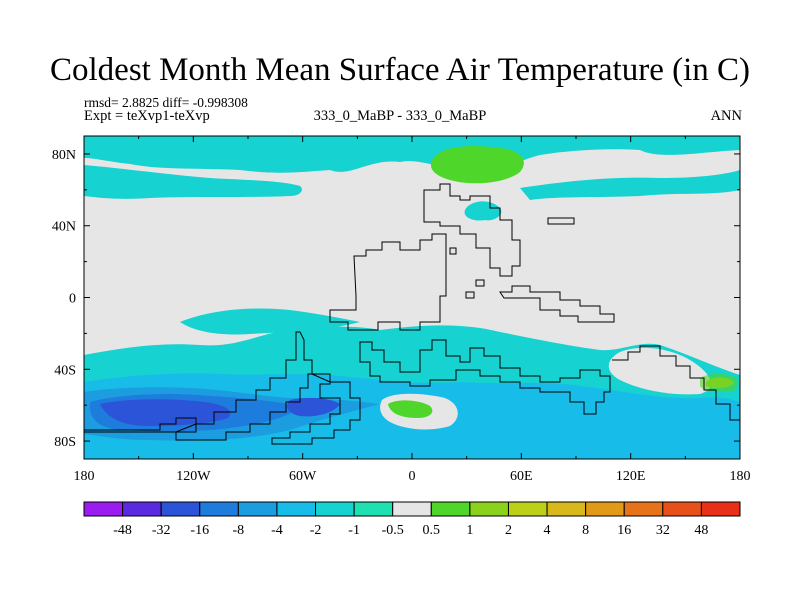 This screenshot has width=800, height=600. Describe the element at coordinates (701, 530) in the screenshot. I see `colorbar-label: 48` at that location.